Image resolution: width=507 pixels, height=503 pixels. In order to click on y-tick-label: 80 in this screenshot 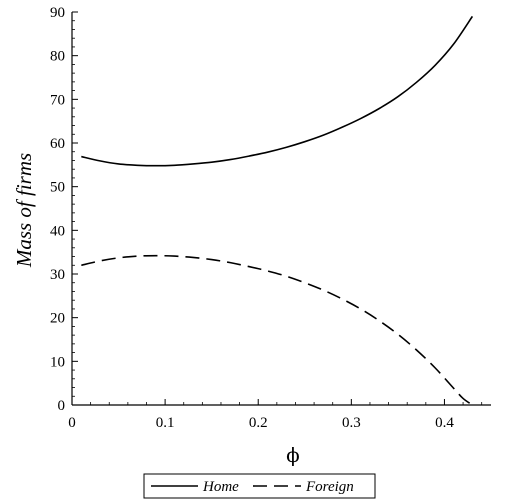, I will do `click(57, 57)`.